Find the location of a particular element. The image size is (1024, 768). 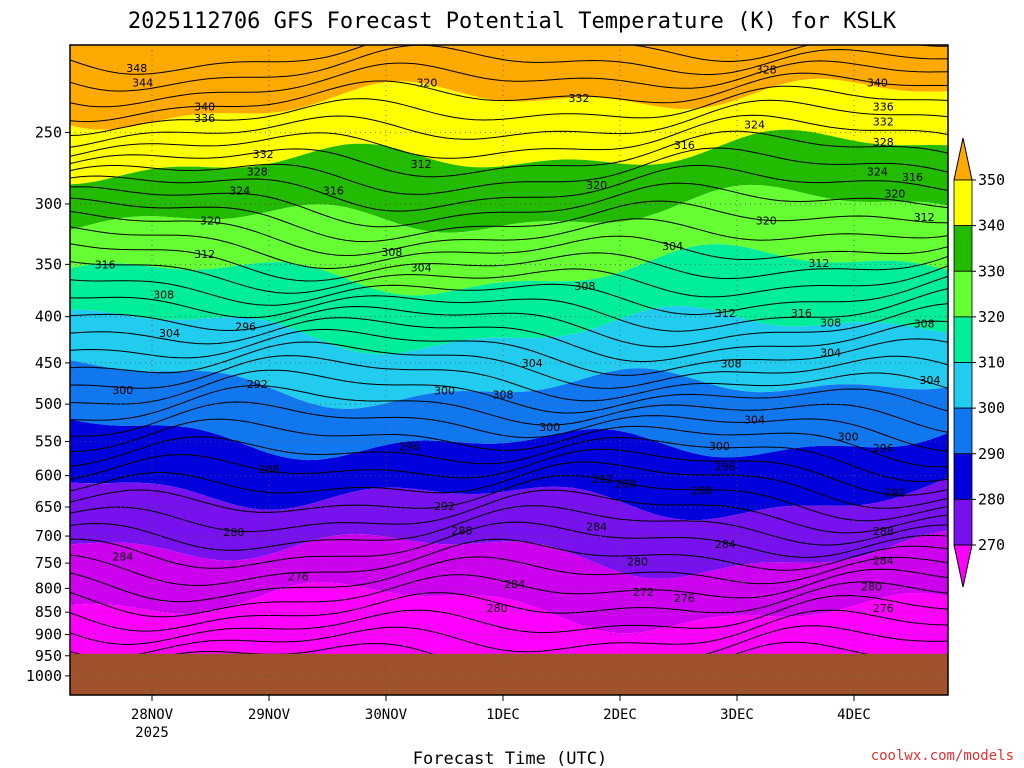

y-tick-label: 1000 is located at coordinates (44, 676).